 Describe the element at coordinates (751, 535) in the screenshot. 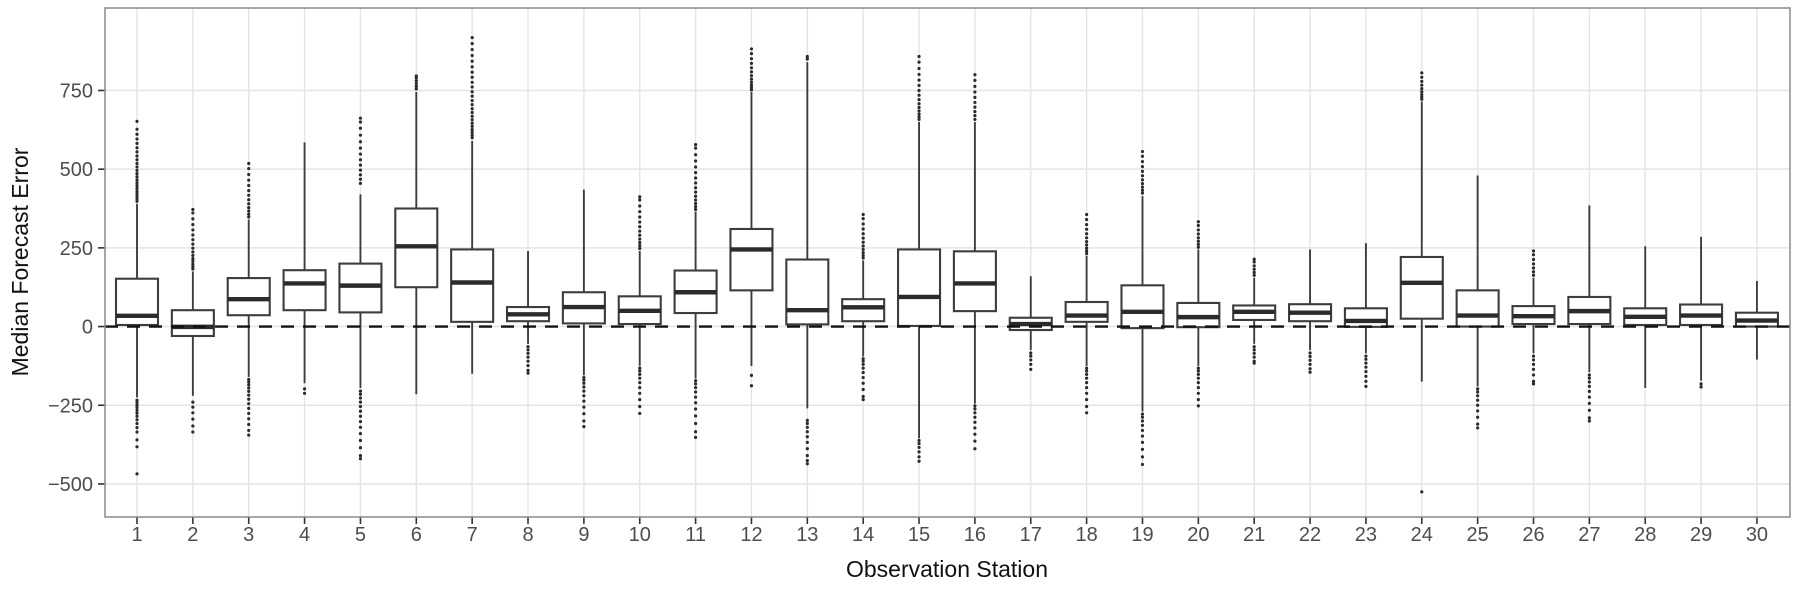

I see `x-tick-label: 12` at that location.